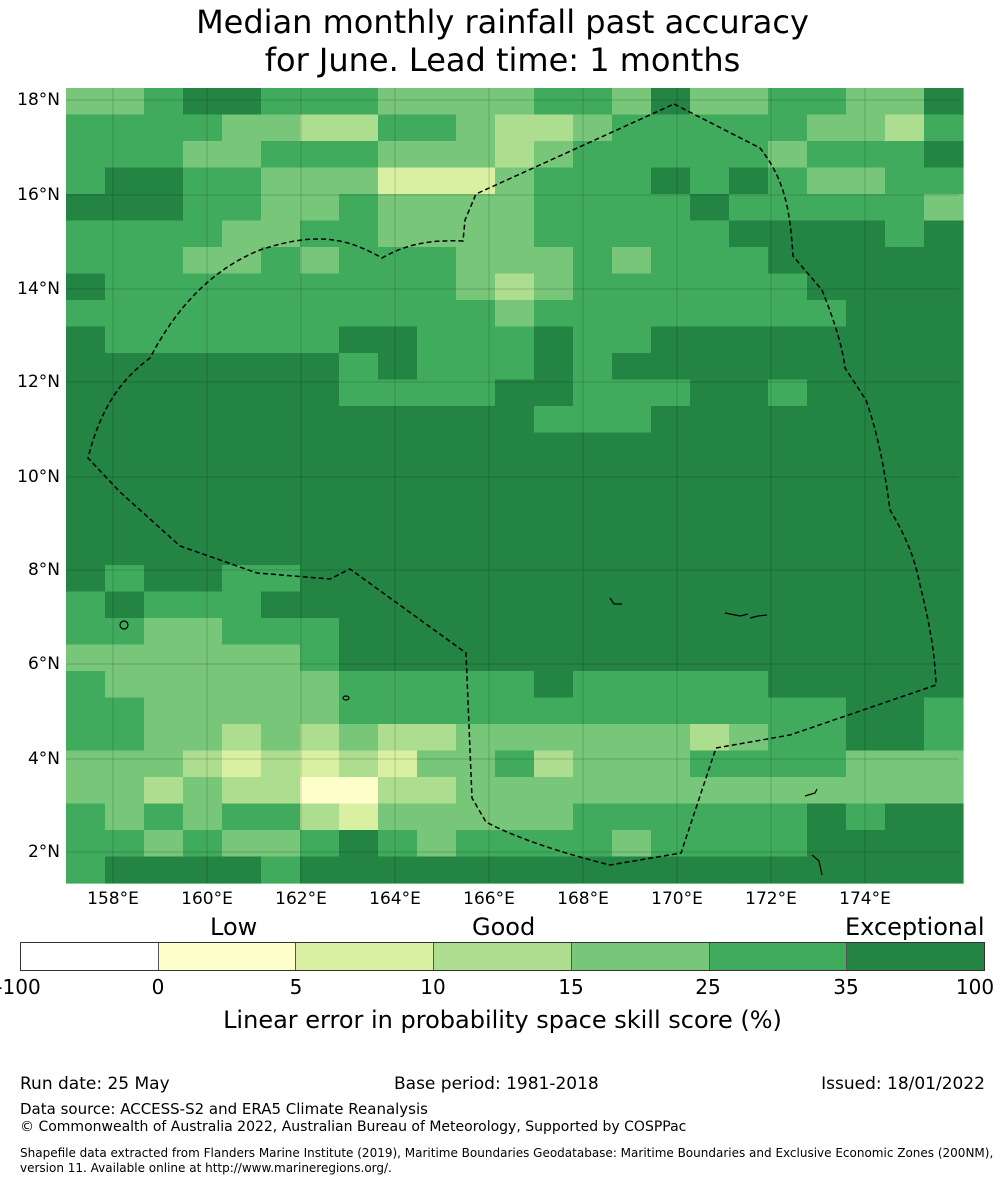 This screenshot has height=1185, width=1005. What do you see at coordinates (38, 382) in the screenshot?
I see `lat-tick-12n: 12°N` at bounding box center [38, 382].